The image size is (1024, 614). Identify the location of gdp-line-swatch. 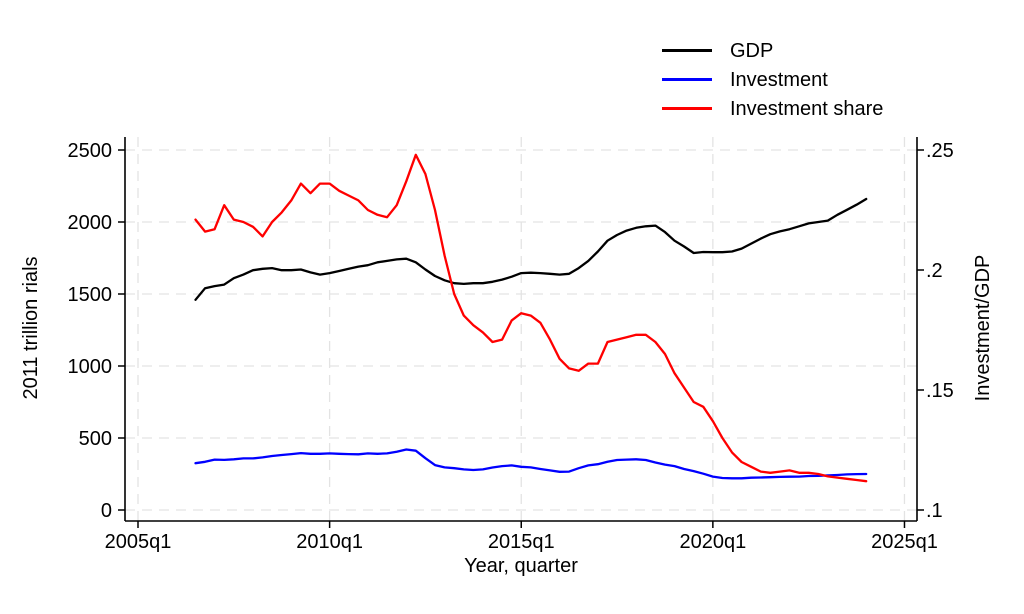
(687, 50).